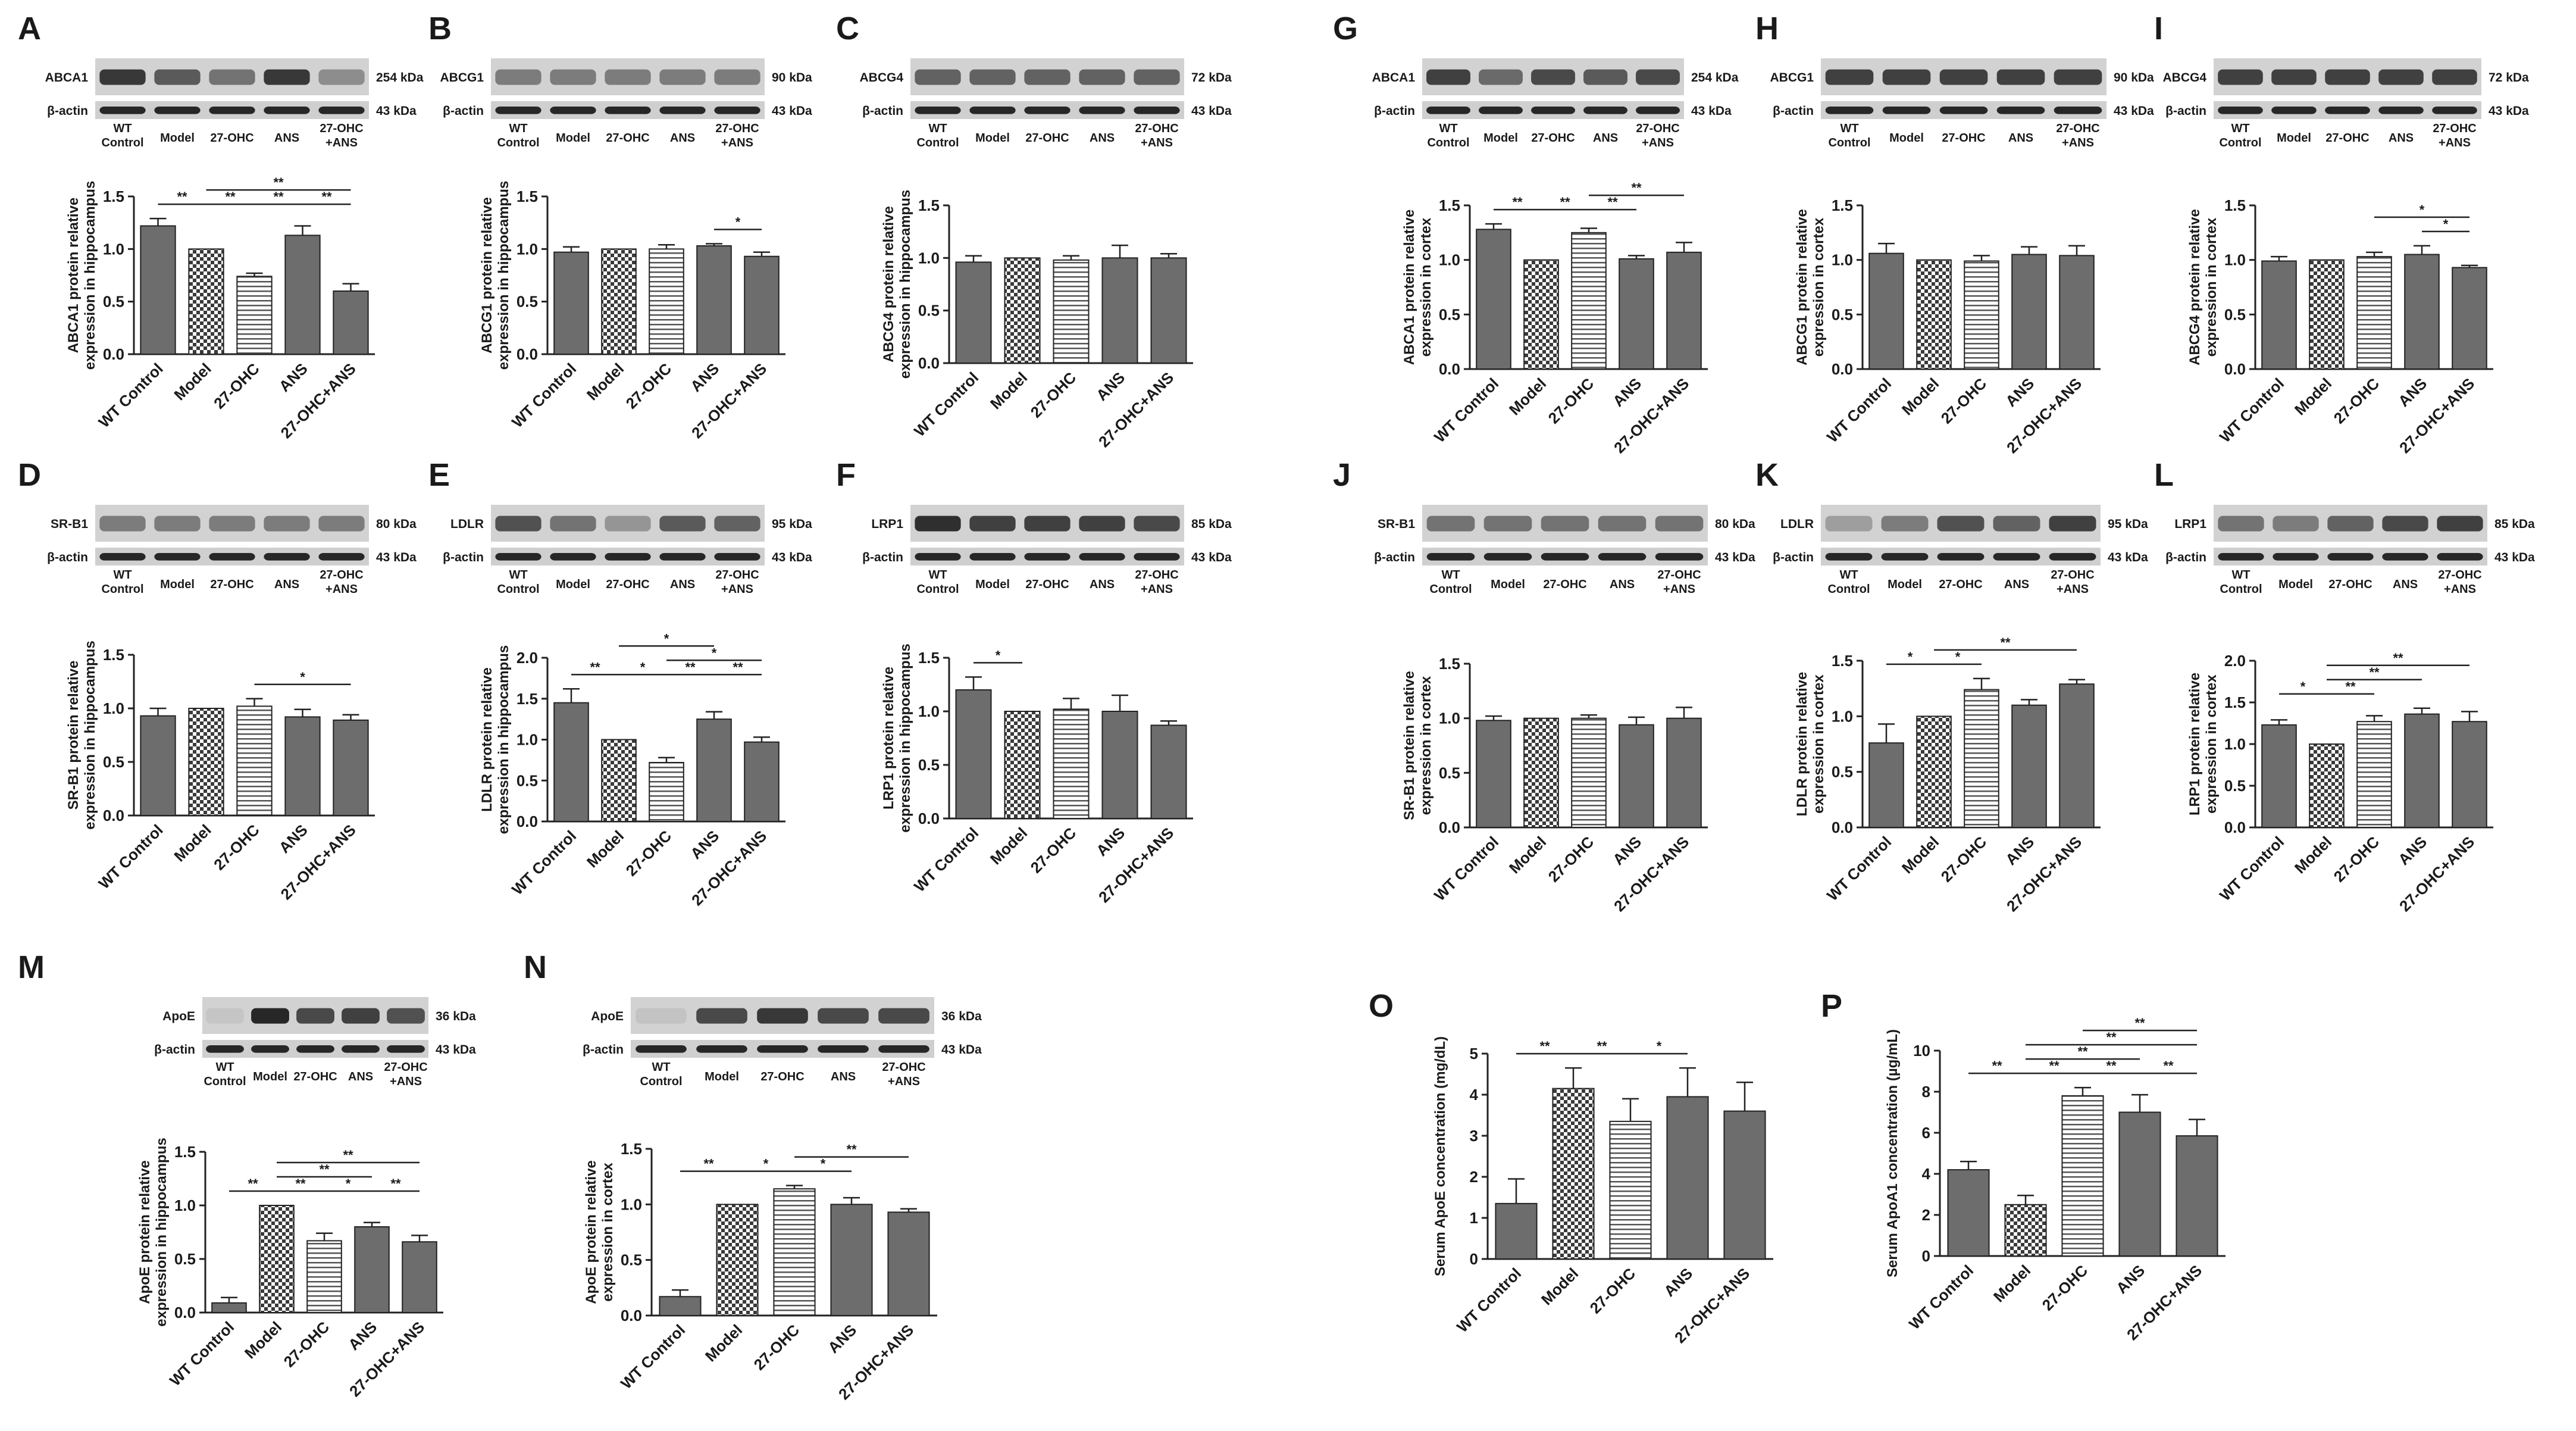 The image size is (2576, 1431). I want to click on y-tick-label: 1, so click(1474, 1218).